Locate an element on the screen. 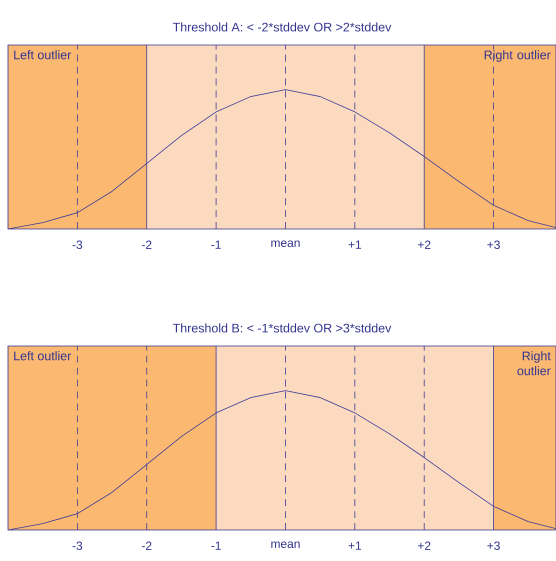 This screenshot has width=556, height=561. chart-title: Threshold A: < -2*stddev OR >2*stddev is located at coordinates (282, 27).